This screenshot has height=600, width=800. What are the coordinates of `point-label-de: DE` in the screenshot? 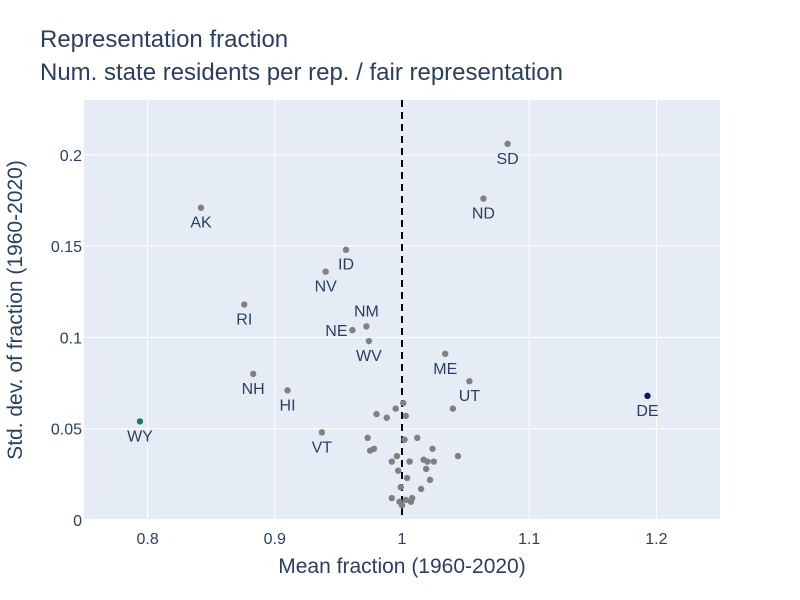 It's located at (647, 411).